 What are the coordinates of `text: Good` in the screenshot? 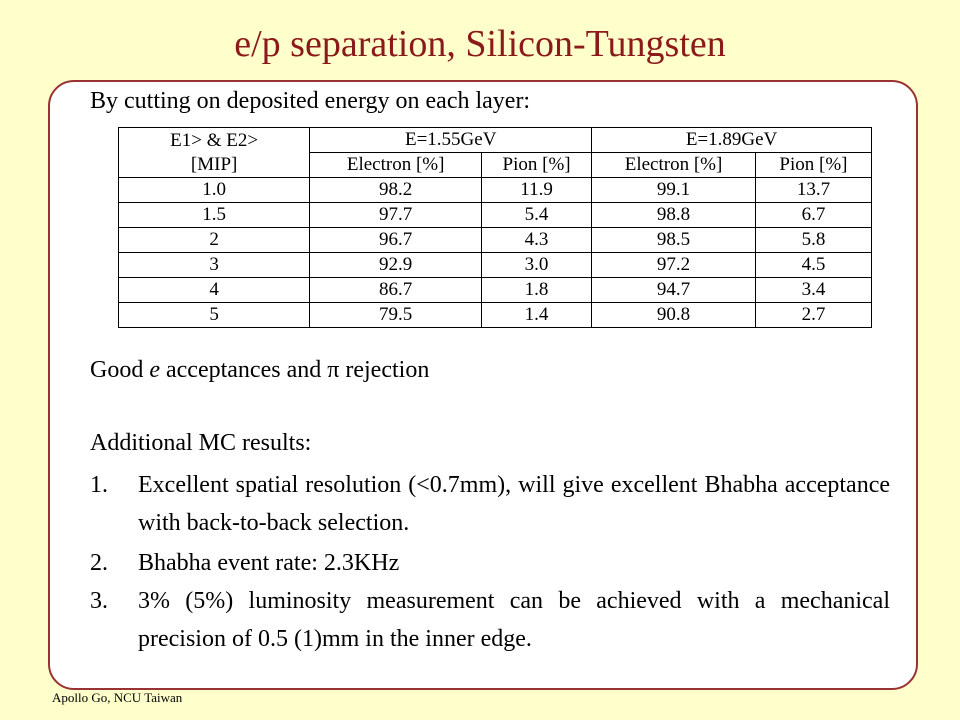 It's located at (120, 370).